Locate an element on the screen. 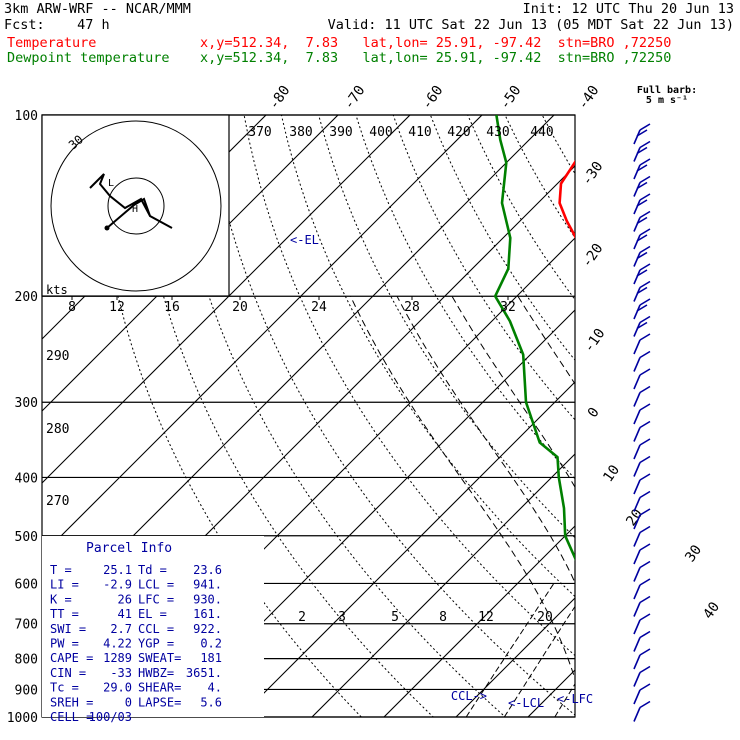  hodograph-speed-label: 28 is located at coordinates (412, 307).